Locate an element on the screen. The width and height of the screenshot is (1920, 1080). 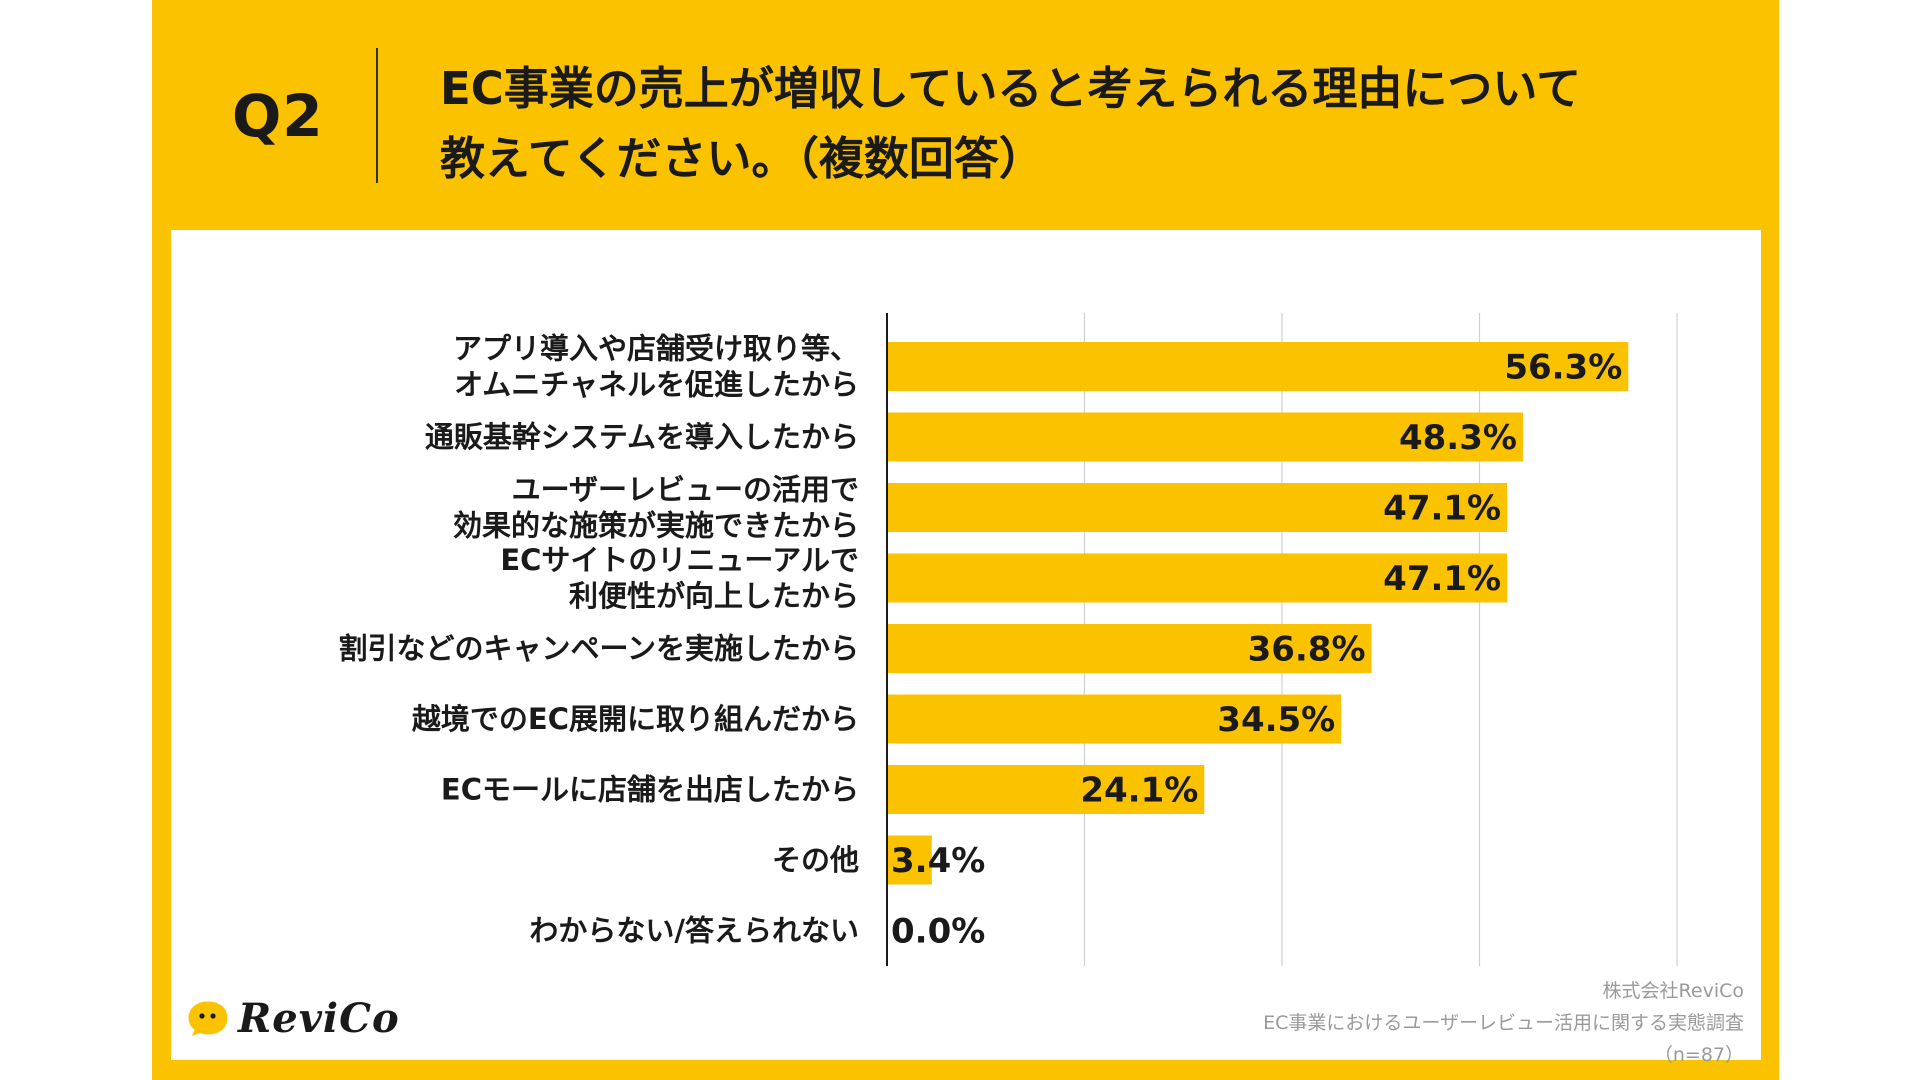
category-label-2-line-1: 通販基幹システムを導入したから is located at coordinates (642, 437).